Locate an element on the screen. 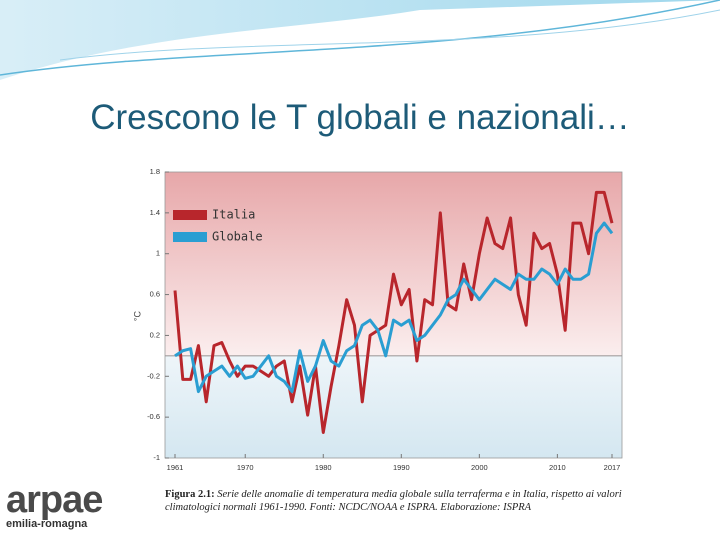 Image resolution: width=720 pixels, height=540 pixels. y-tick-label: 1 is located at coordinates (158, 253).